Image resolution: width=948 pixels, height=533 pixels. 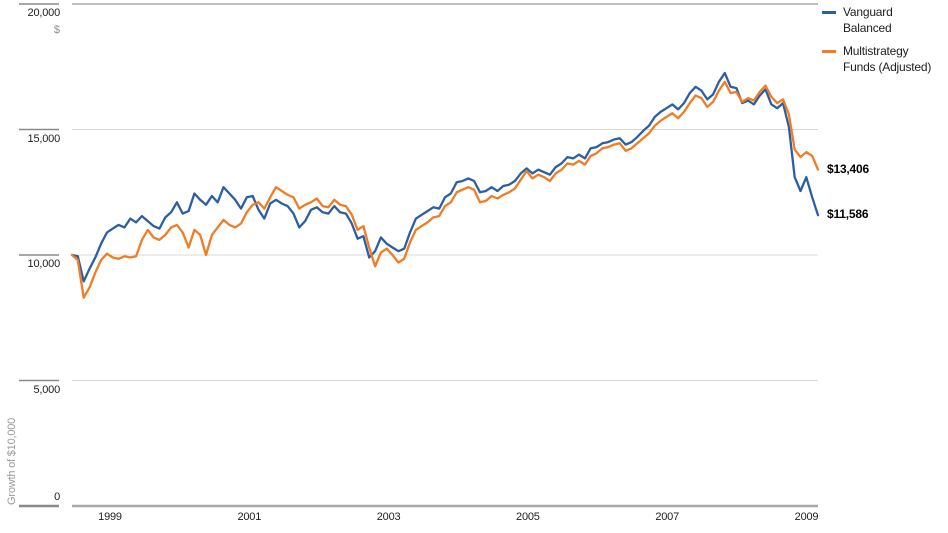 I want to click on y-axis-tick-label-20000: 20,000, so click(x=44, y=13).